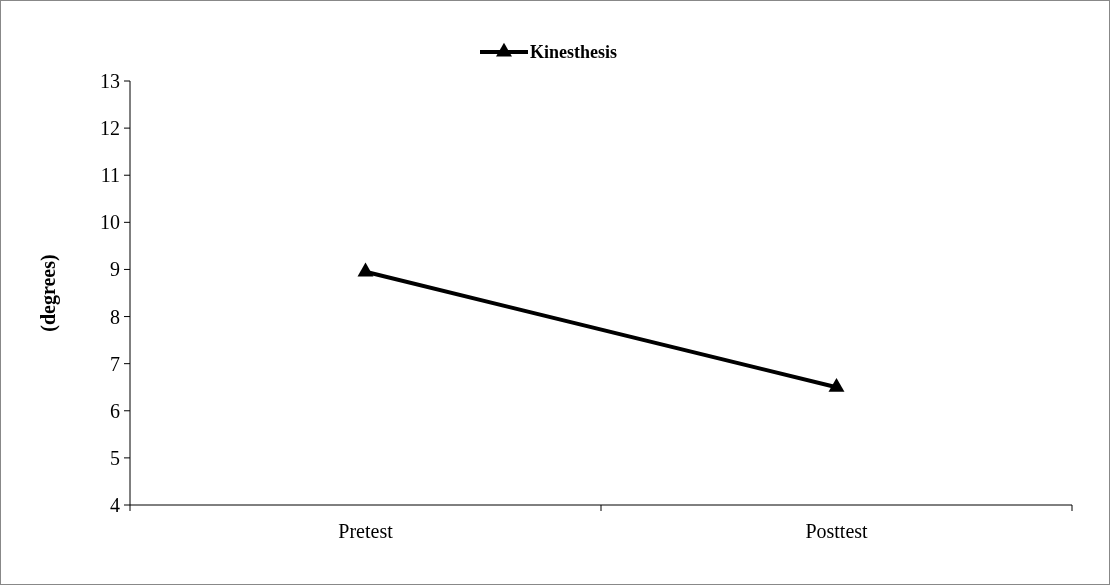  I want to click on legend-label: Kinesthesis, so click(574, 52).